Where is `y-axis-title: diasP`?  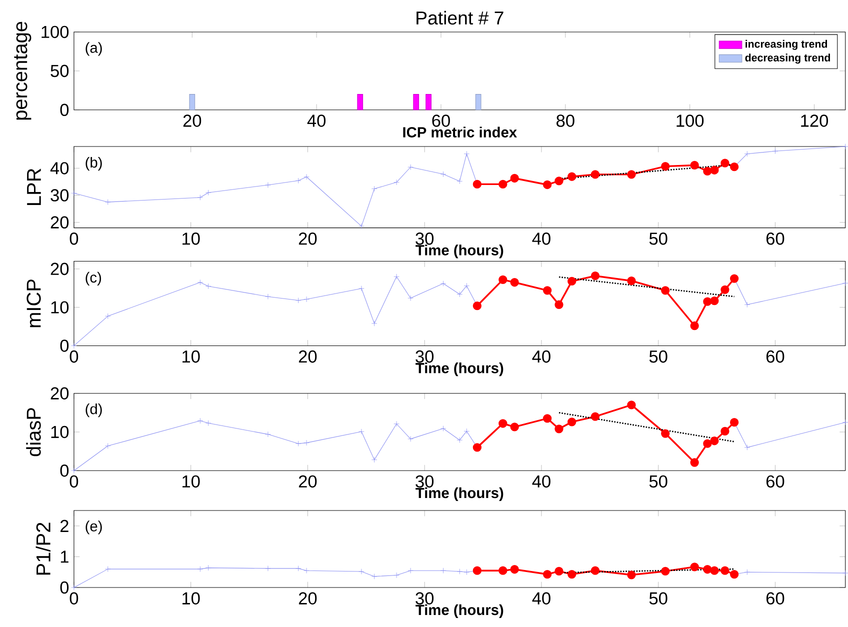 y-axis-title: diasP is located at coordinates (33, 432).